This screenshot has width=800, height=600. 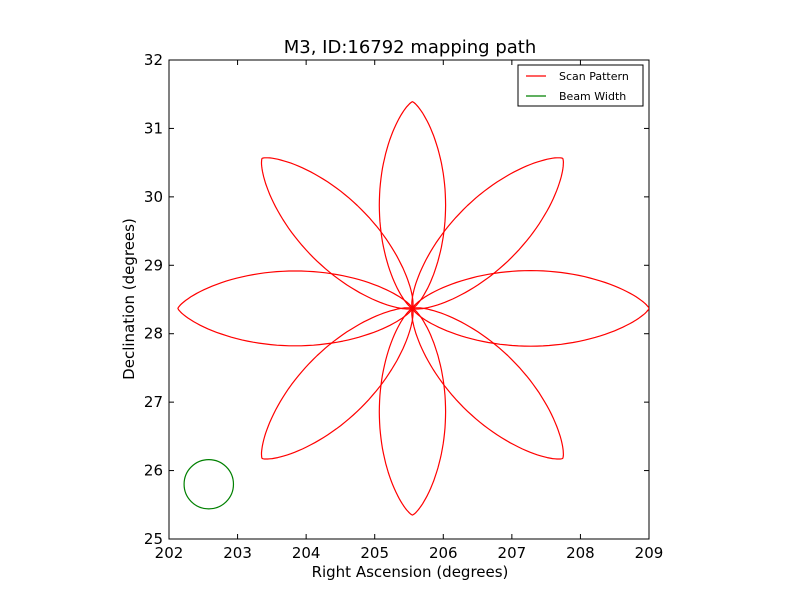 What do you see at coordinates (580, 553) in the screenshot?
I see `x-tick-label: 208` at bounding box center [580, 553].